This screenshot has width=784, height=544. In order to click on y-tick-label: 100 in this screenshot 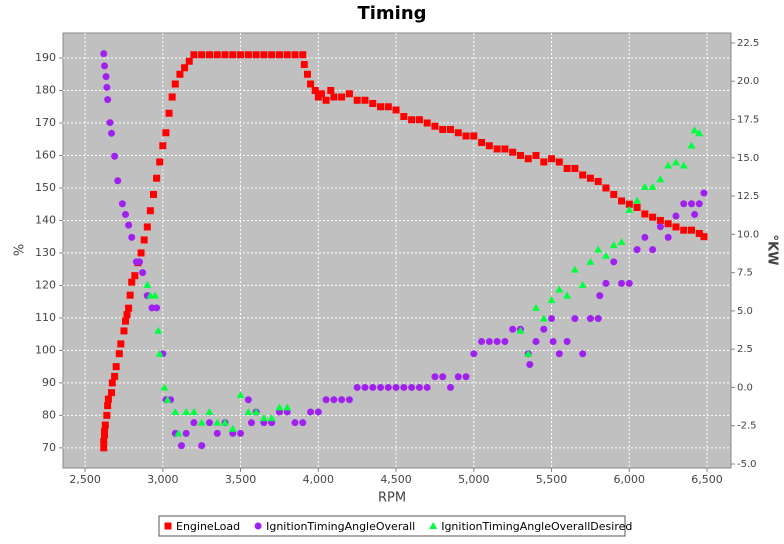, I will do `click(45, 349)`.